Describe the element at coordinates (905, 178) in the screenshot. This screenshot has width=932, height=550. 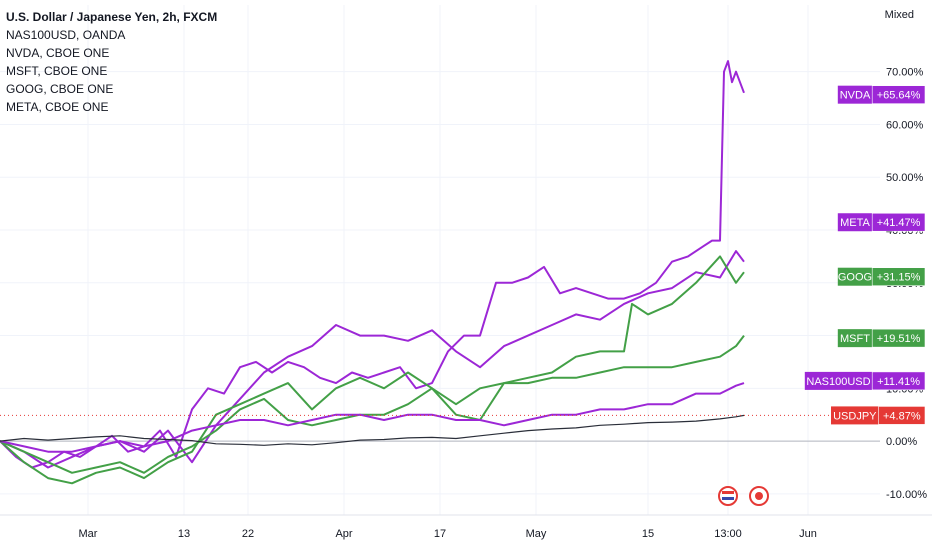
I see `y-tick-label: 50.00%` at that location.